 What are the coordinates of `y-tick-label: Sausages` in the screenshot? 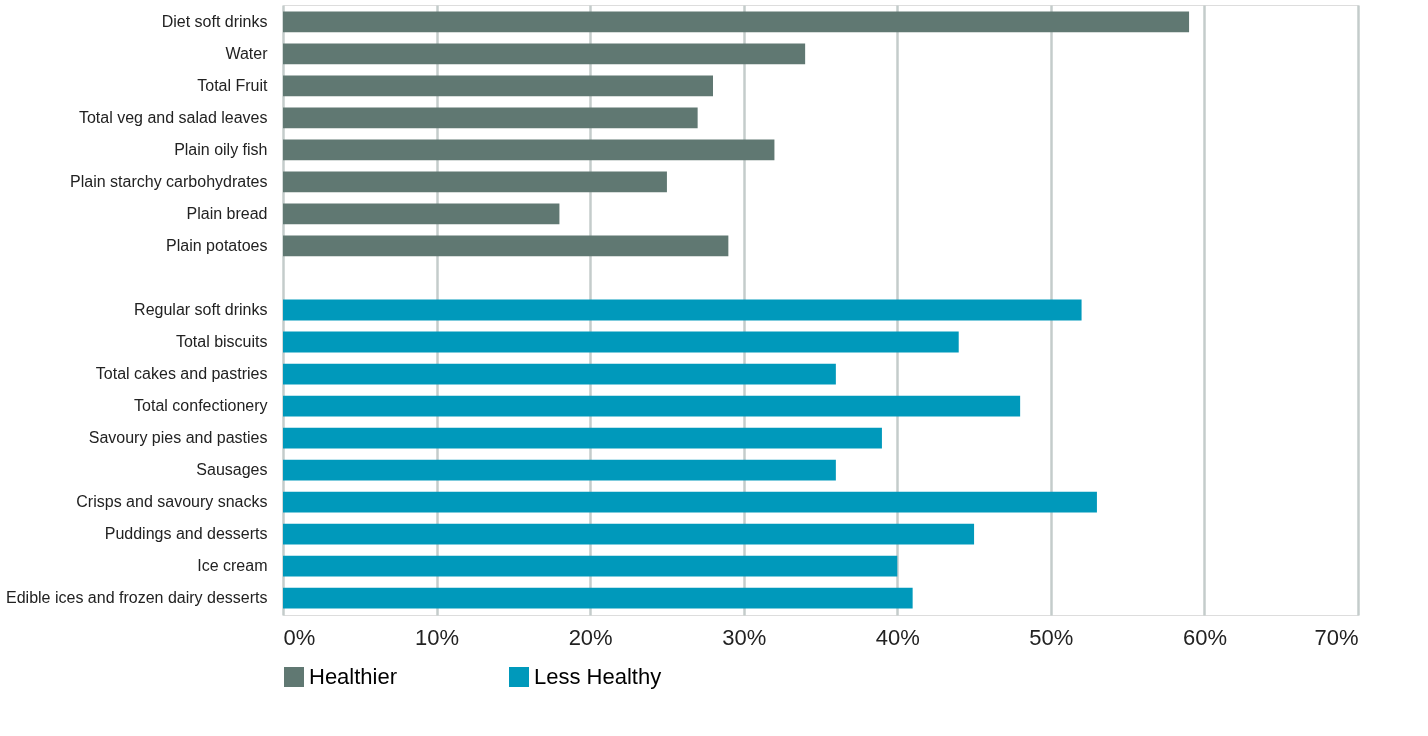 It's located at (232, 470).